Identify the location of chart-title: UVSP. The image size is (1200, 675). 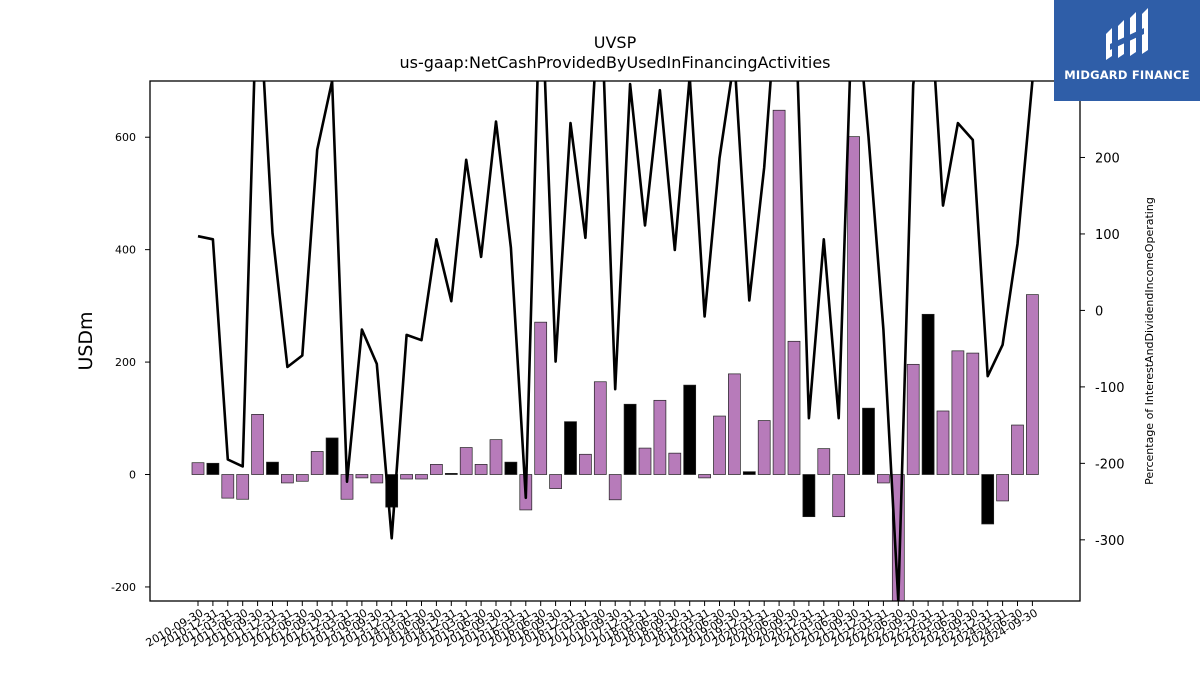
(615, 42).